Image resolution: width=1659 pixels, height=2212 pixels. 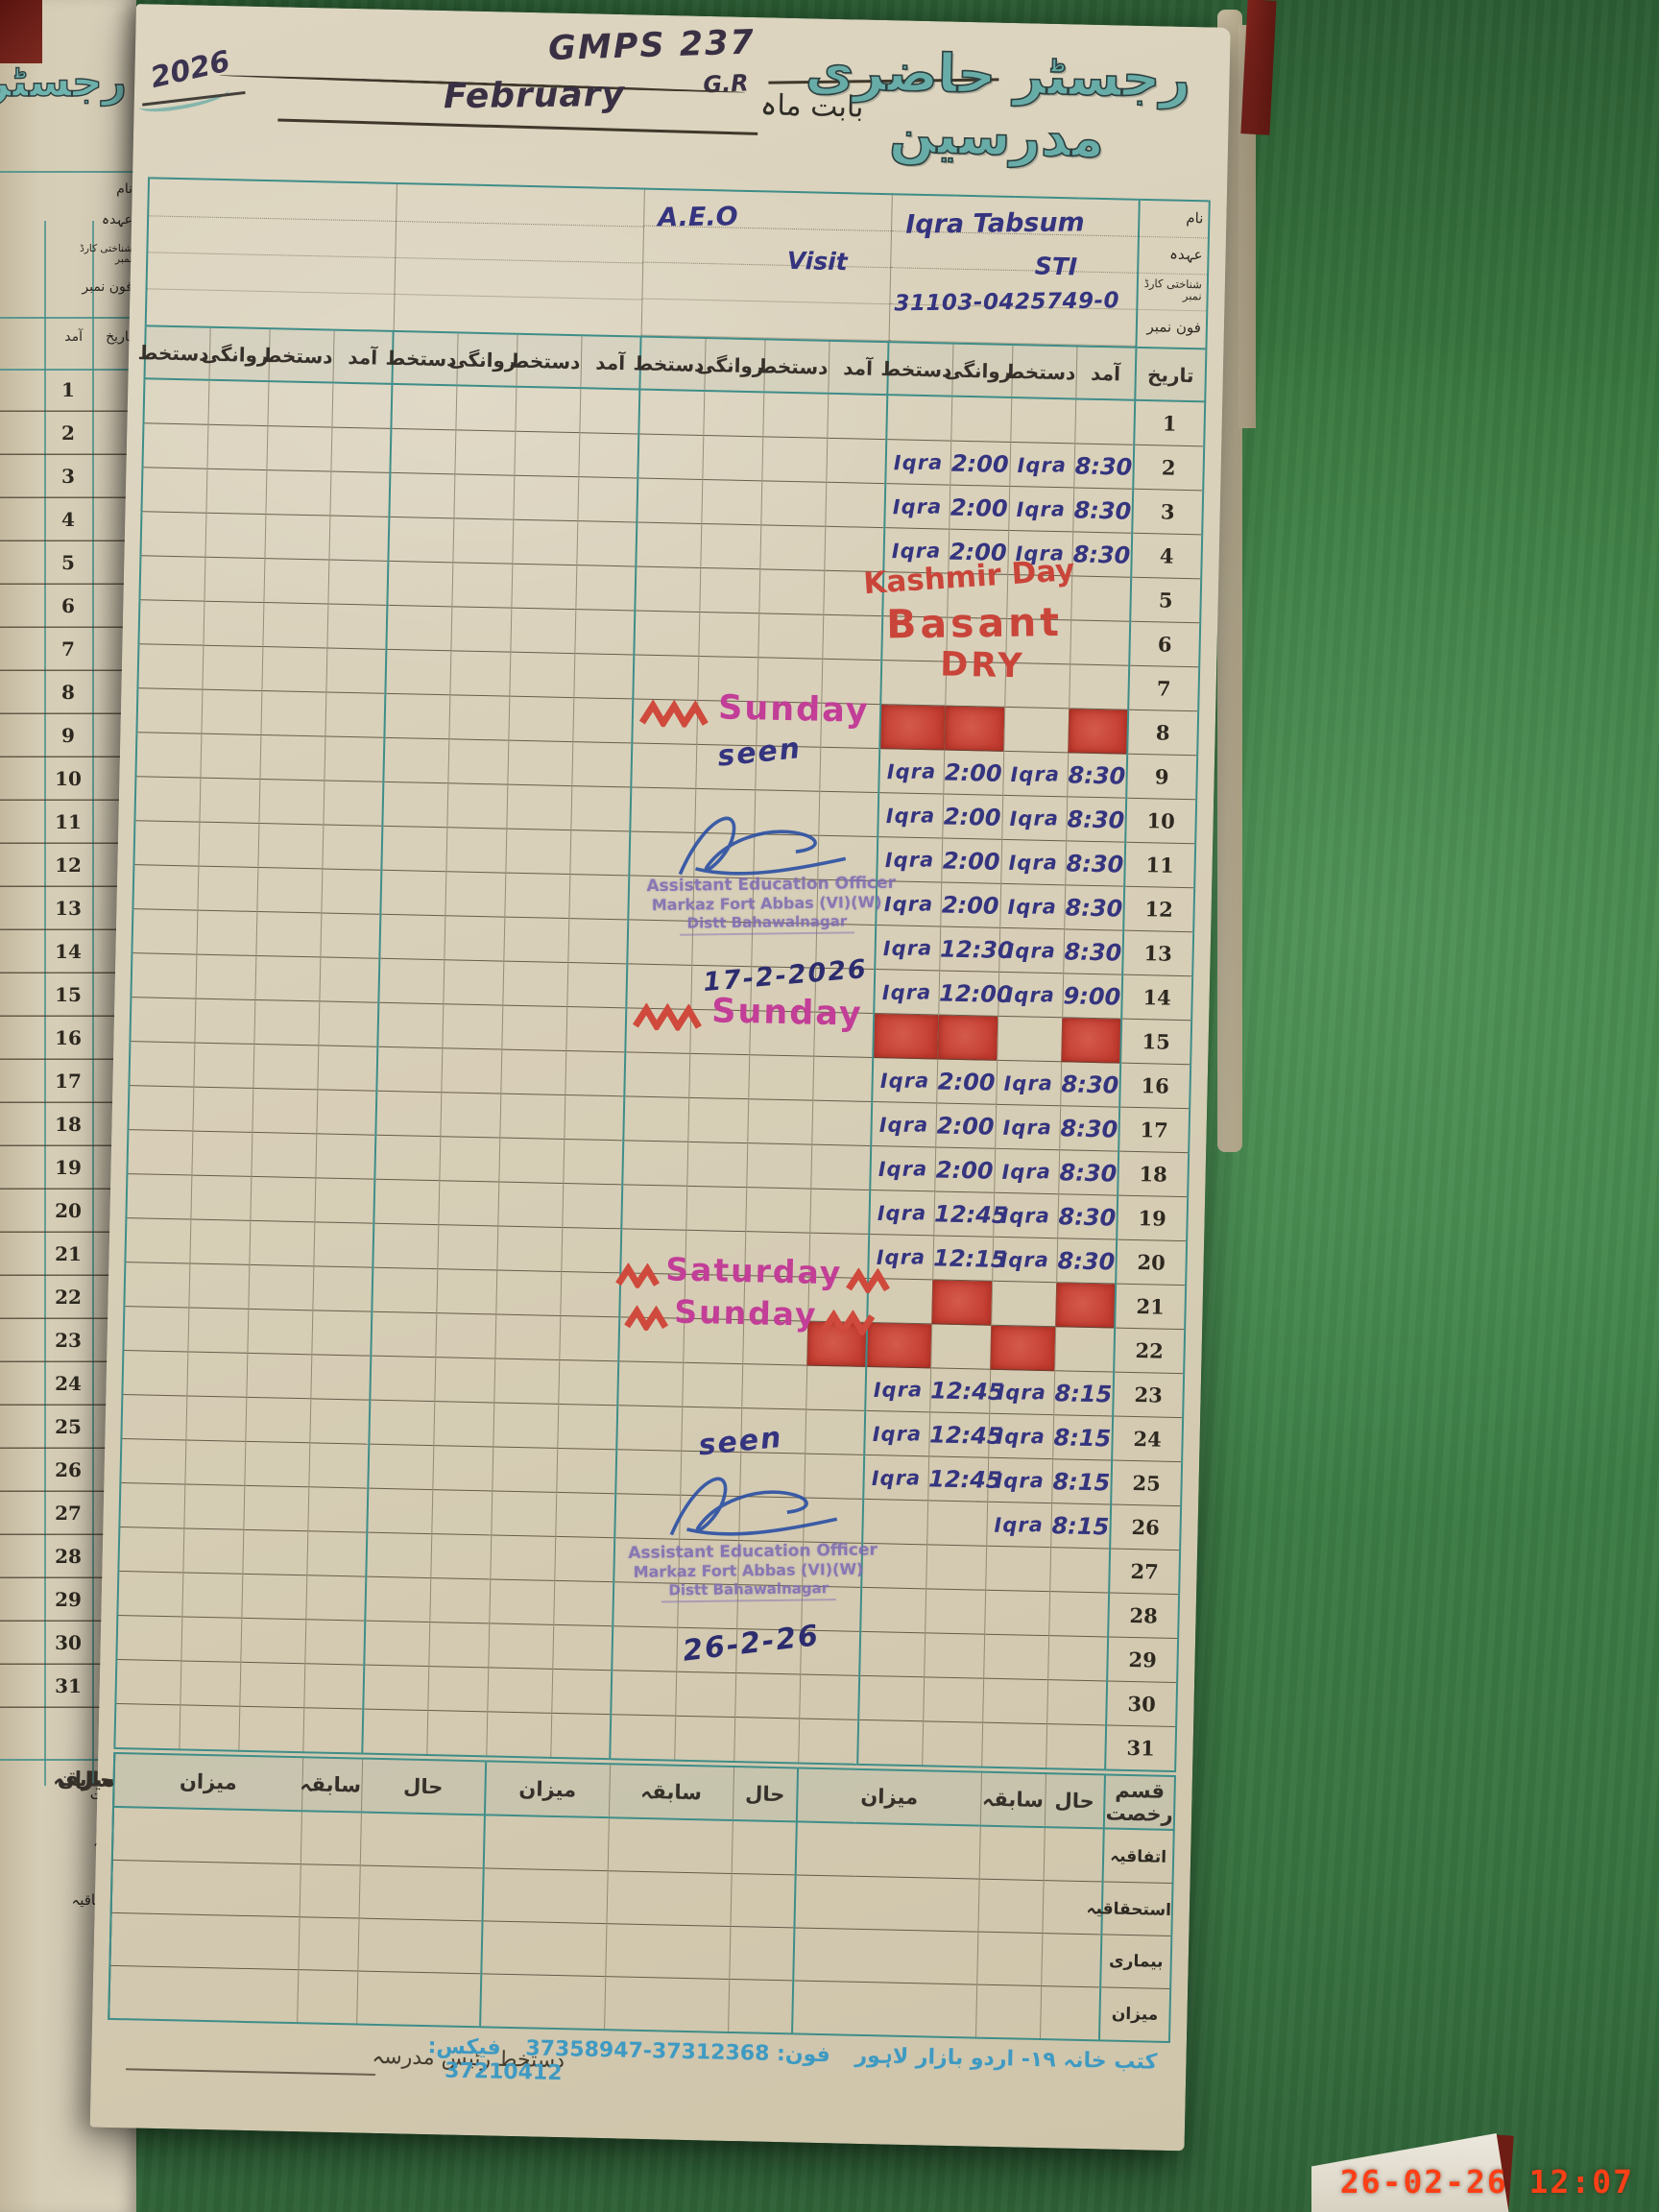 I want to click on teacher-name: A.E.O, so click(x=698, y=217).